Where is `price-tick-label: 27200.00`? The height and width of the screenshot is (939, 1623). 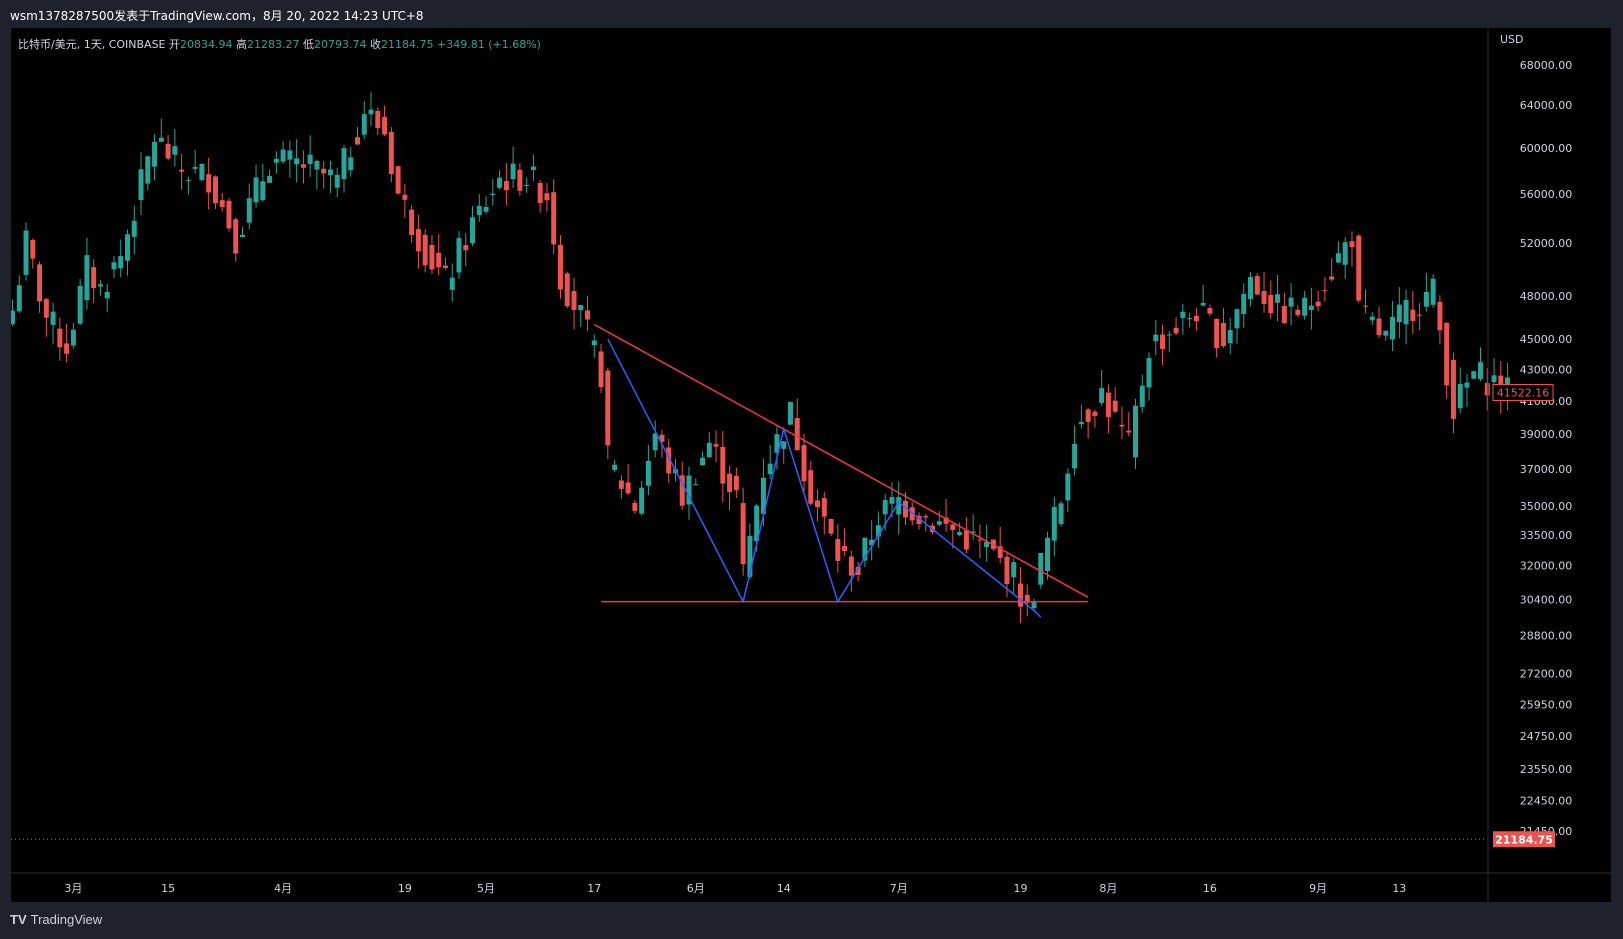 price-tick-label: 27200.00 is located at coordinates (1546, 673).